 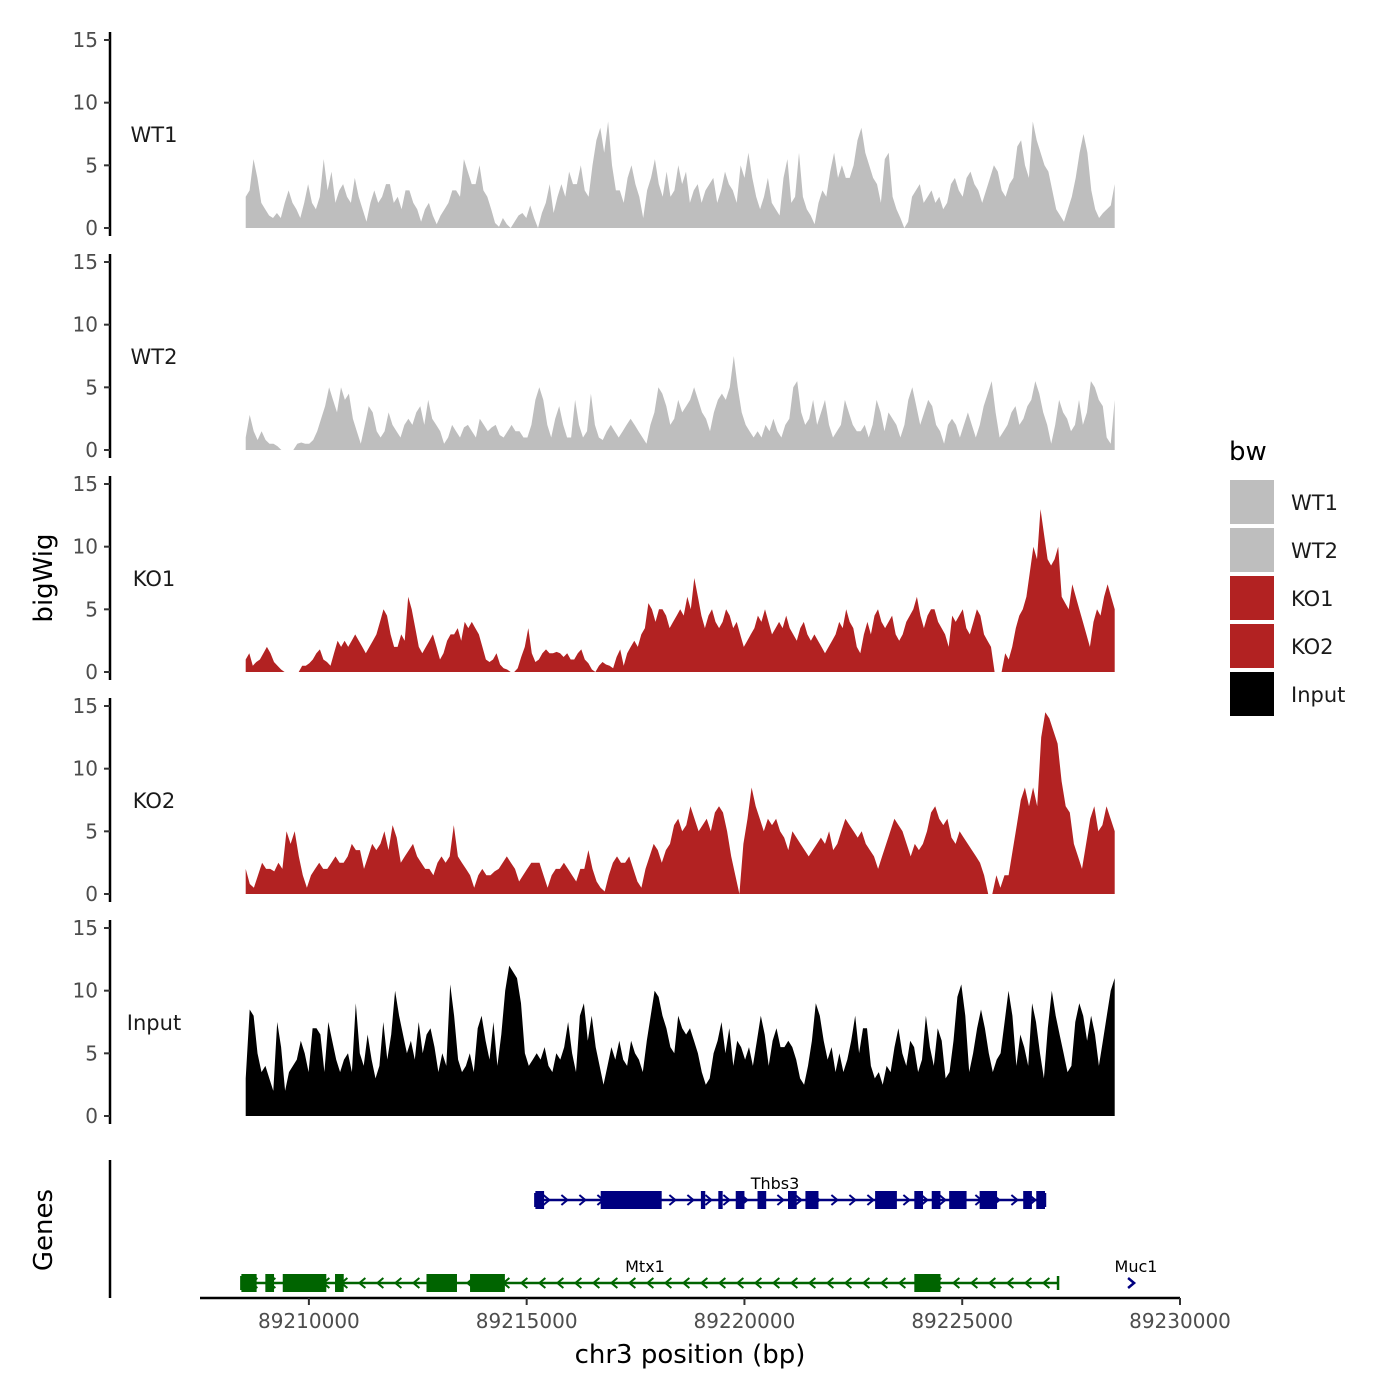 What do you see at coordinates (962, 1321) in the screenshot?
I see `x-tick-label: 89225000` at bounding box center [962, 1321].